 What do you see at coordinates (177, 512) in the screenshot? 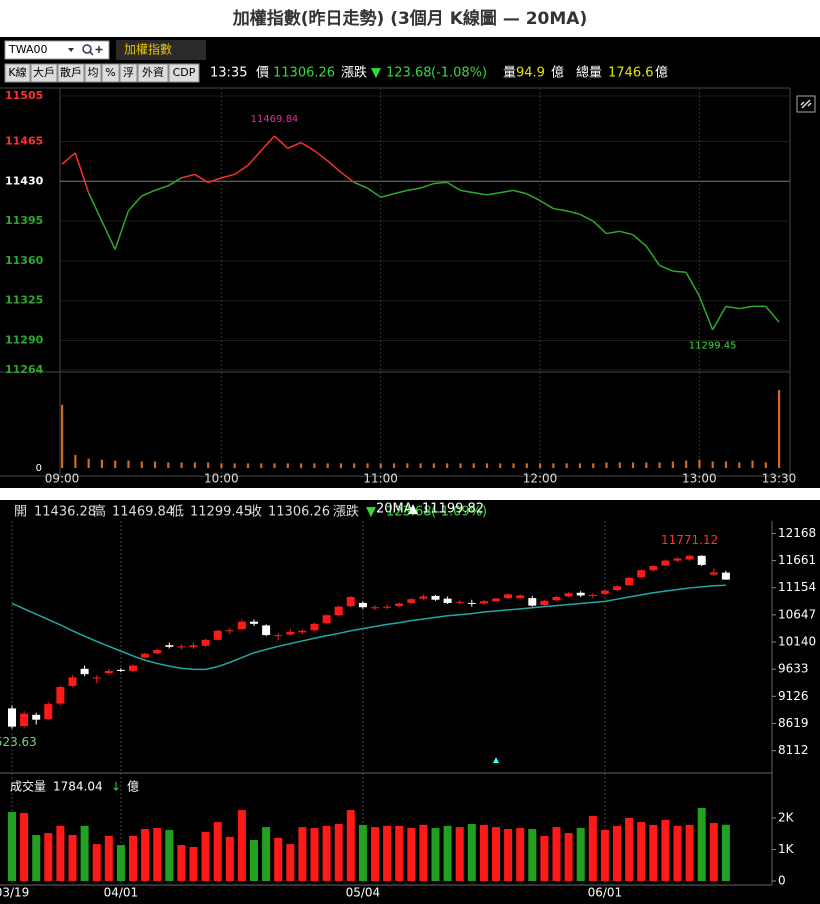
I see `ohlc-label: 低` at bounding box center [177, 512].